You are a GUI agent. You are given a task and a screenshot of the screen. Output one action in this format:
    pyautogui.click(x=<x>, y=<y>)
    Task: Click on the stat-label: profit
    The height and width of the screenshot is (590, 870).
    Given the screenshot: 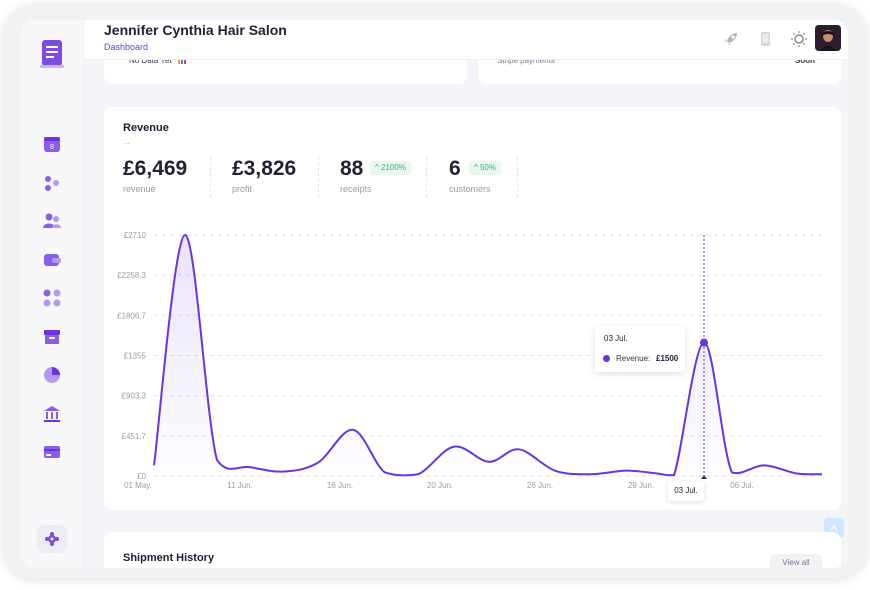 What is the action you would take?
    pyautogui.click(x=242, y=189)
    